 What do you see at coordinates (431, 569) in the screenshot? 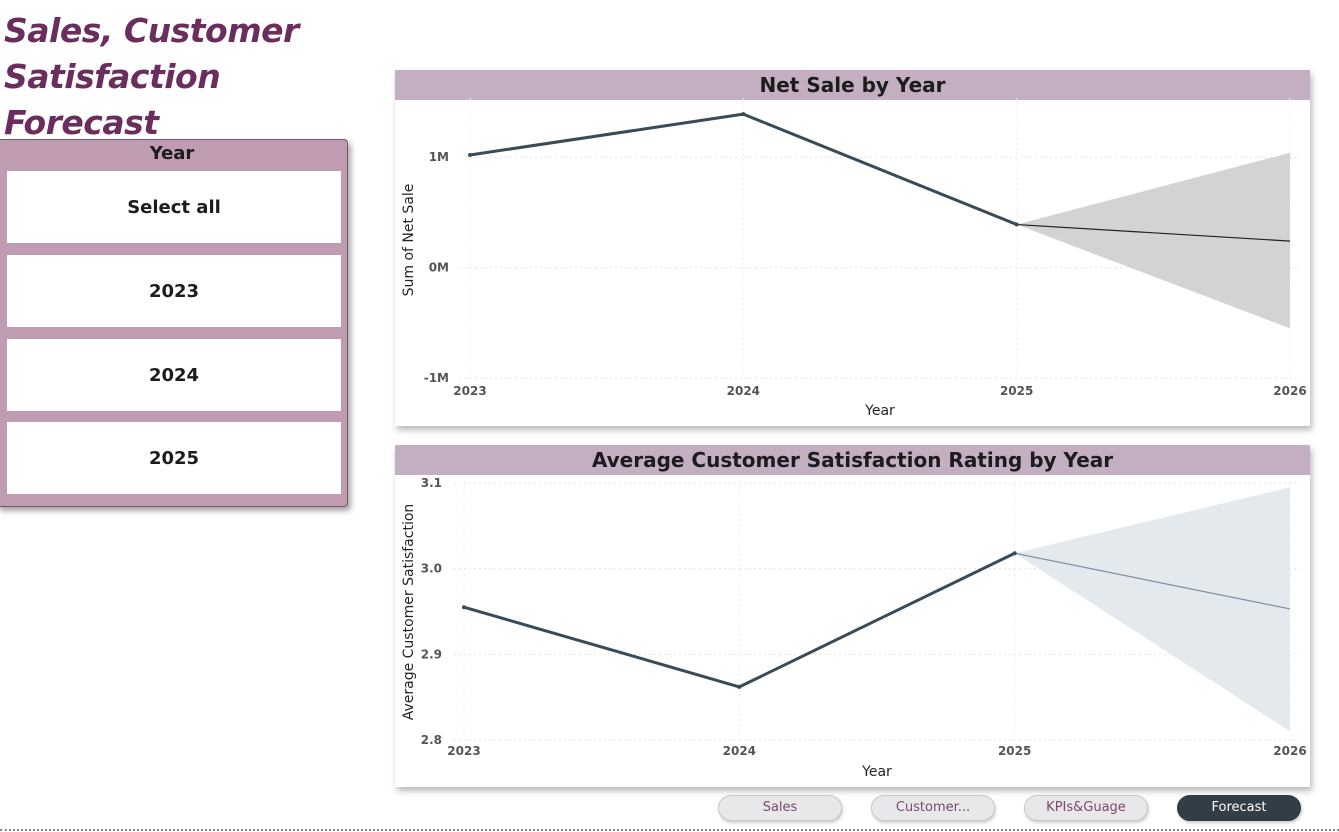
I see `y-tick-label: 3.0` at bounding box center [431, 569].